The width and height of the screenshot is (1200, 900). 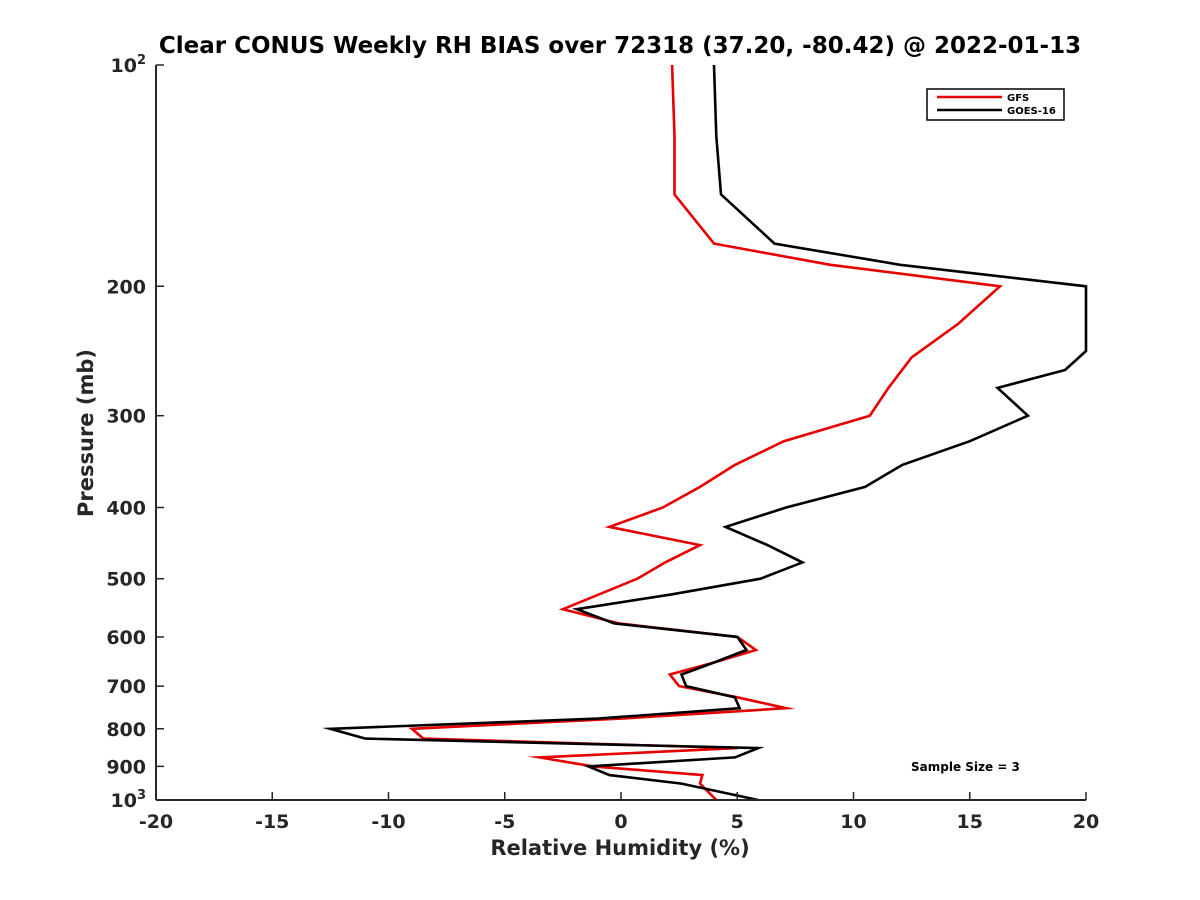 I want to click on y-tick-label: 10², so click(x=129, y=65).